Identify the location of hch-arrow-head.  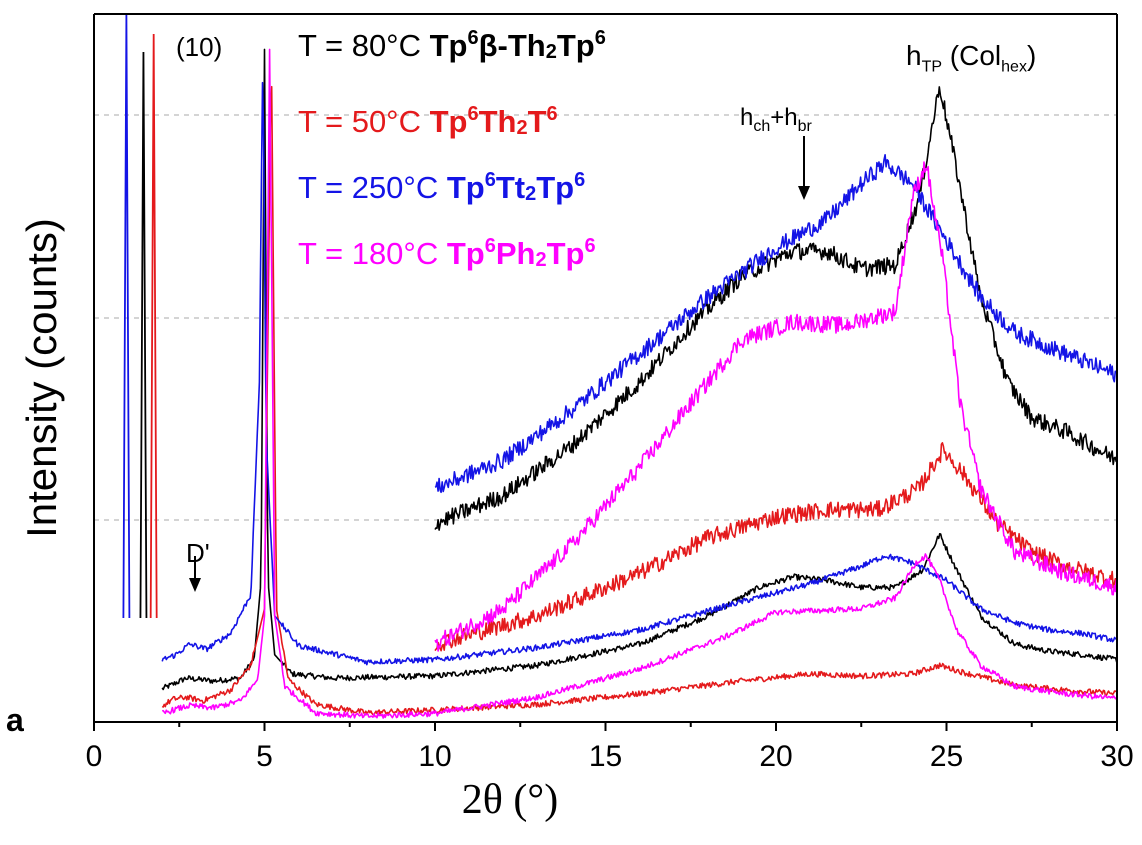
(804, 193).